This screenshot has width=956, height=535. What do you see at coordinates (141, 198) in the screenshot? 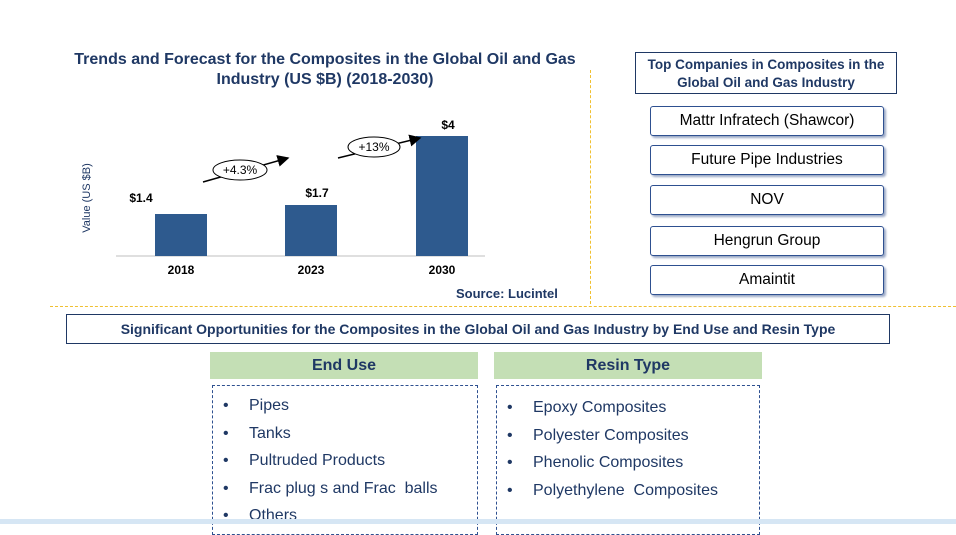
I see `data-label: $1.4` at bounding box center [141, 198].